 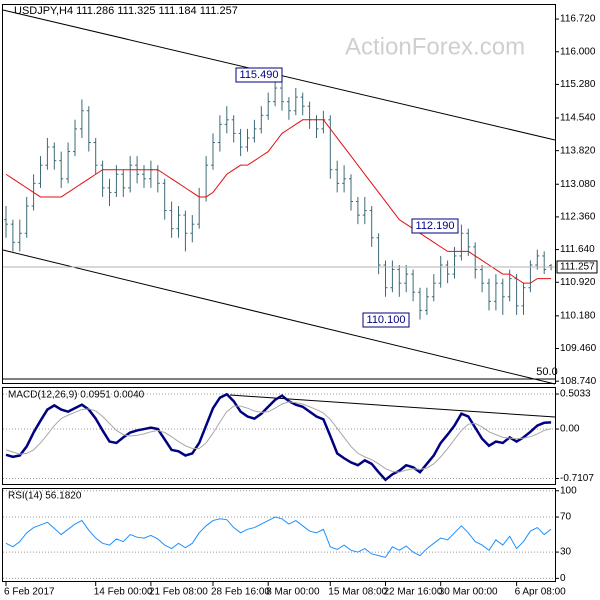 I want to click on y-tick-label: -0.7107, so click(x=577, y=478).